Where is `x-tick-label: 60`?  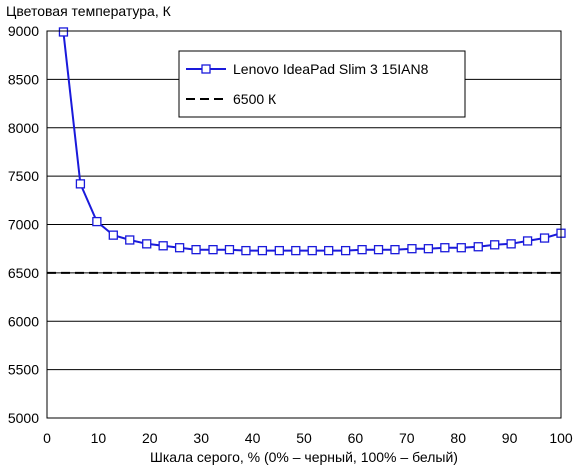
x-tick-label: 60 is located at coordinates (356, 438).